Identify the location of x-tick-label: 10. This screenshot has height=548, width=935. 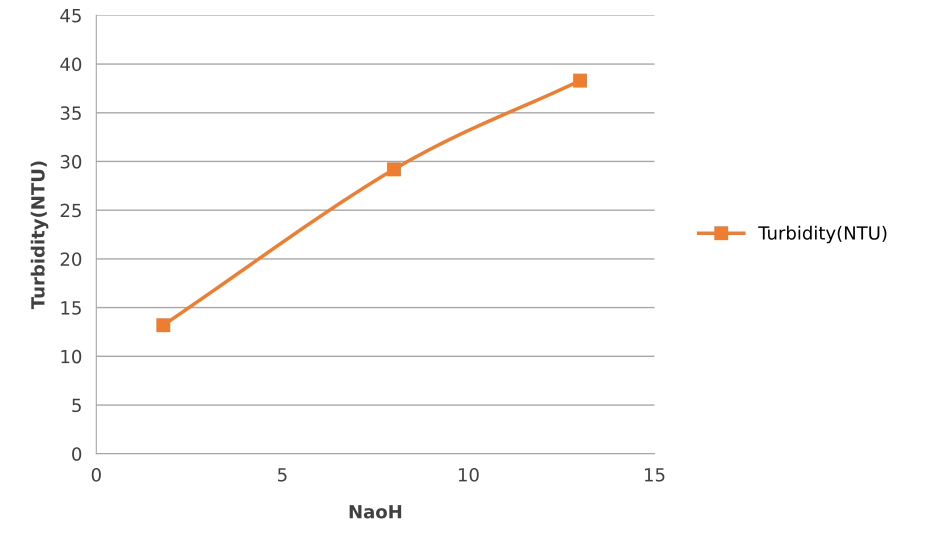
(468, 475).